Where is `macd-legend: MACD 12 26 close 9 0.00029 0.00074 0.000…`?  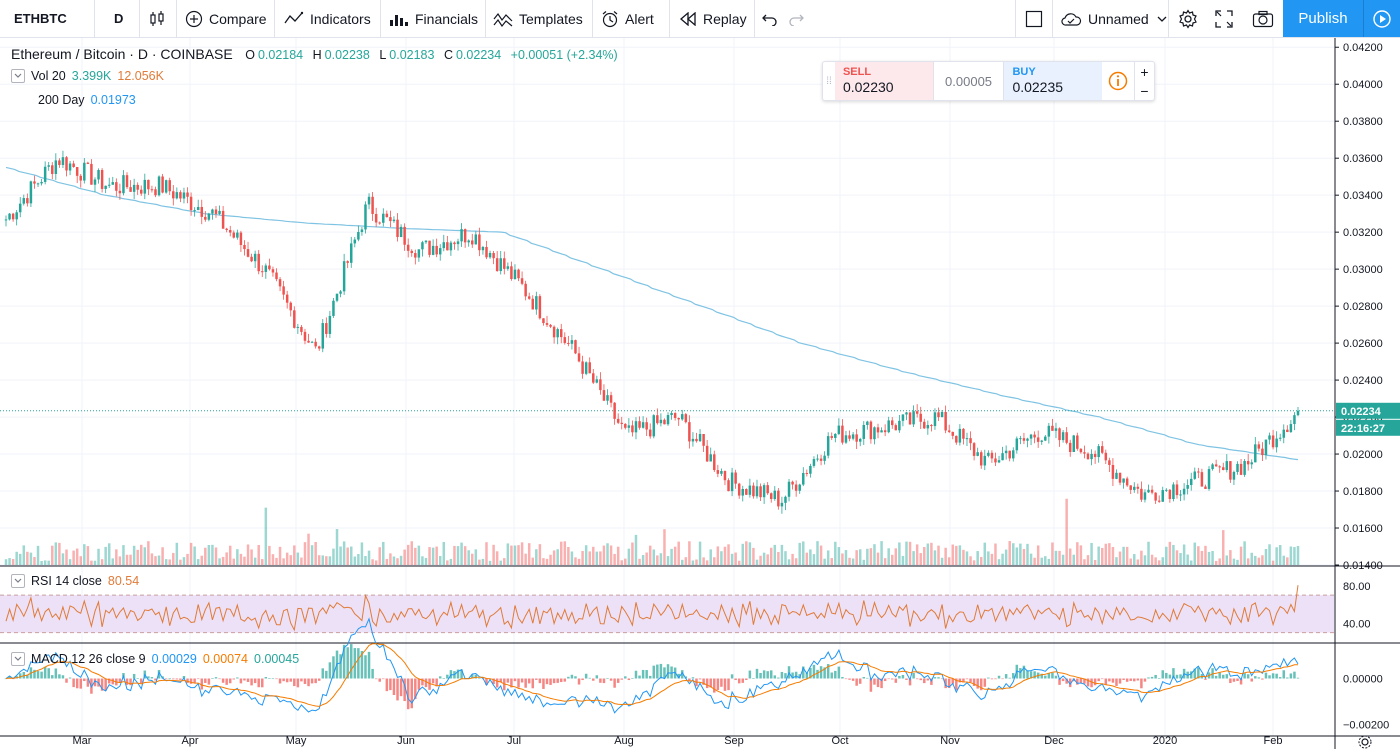 macd-legend: MACD 12 26 close 9 0.00029 0.00074 0.000… is located at coordinates (155, 659).